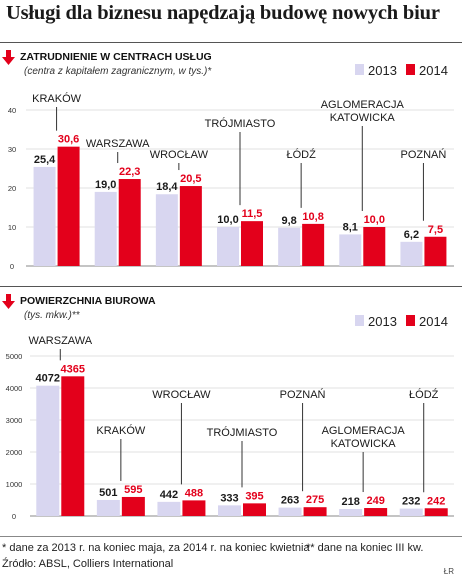 The width and height of the screenshot is (462, 580). I want to click on divider-top, so click(231, 42).